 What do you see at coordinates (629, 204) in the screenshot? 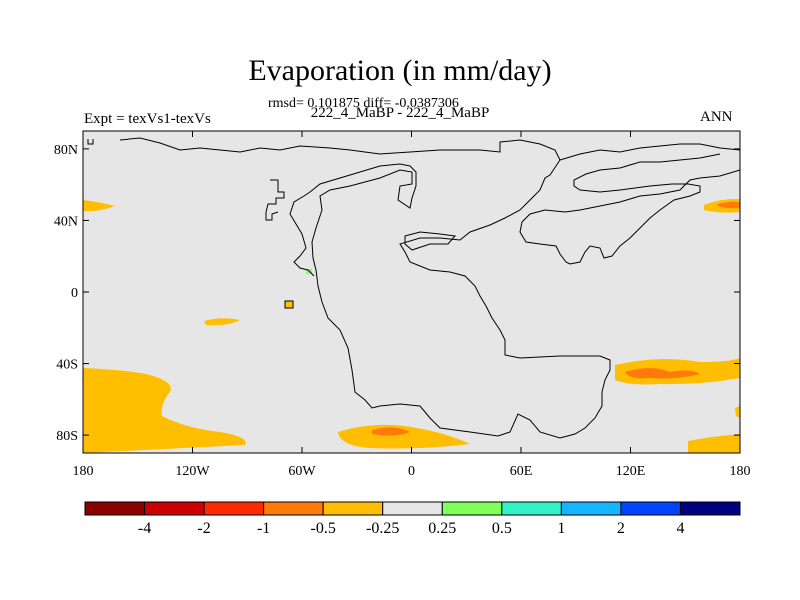
I see `coastline-east-continent` at bounding box center [629, 204].